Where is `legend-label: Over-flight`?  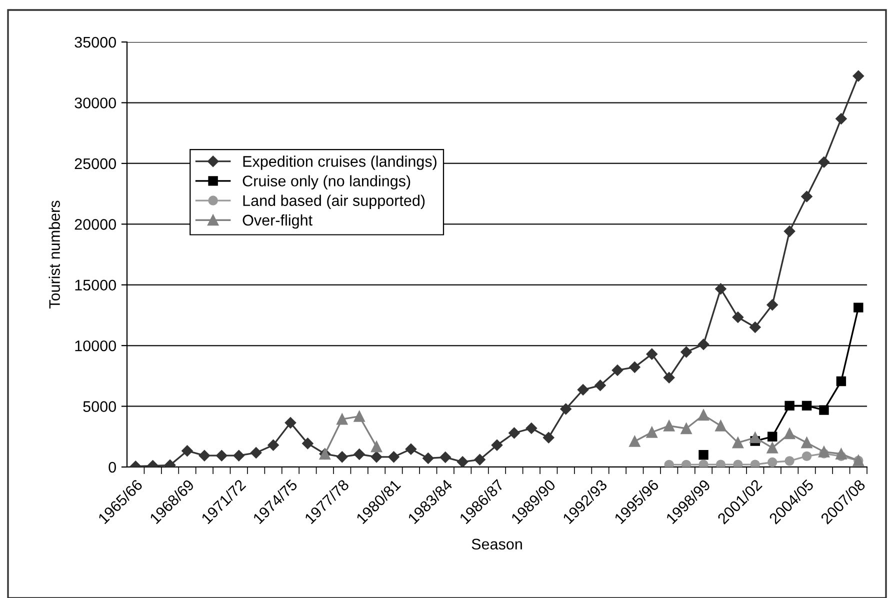
legend-label: Over-flight is located at coordinates (277, 221).